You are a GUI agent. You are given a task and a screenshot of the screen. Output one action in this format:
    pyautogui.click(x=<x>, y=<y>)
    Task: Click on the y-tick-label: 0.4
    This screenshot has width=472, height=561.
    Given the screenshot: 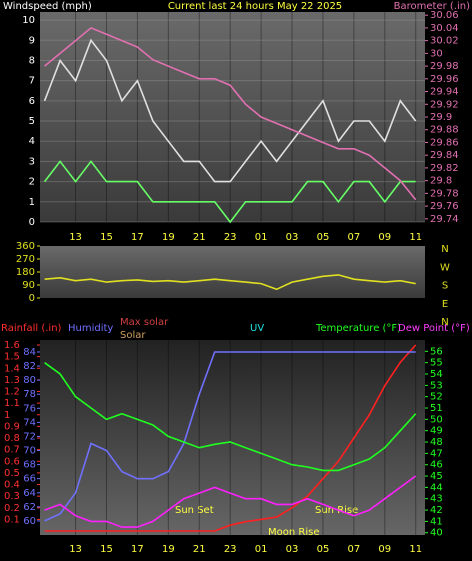 What is the action you would take?
    pyautogui.click(x=12, y=485)
    